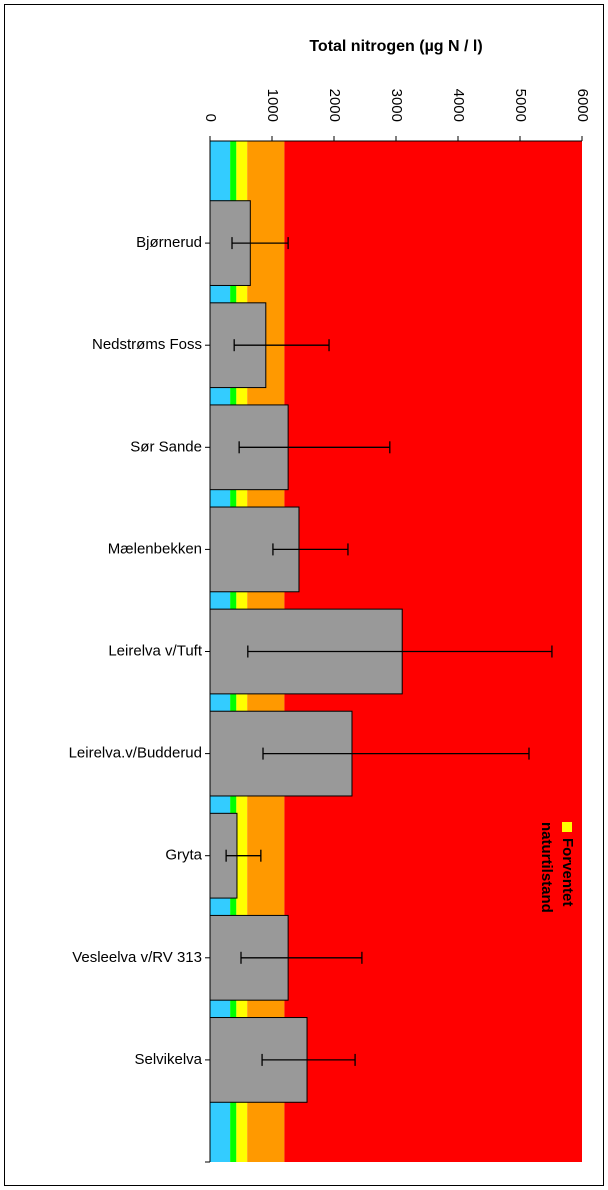  What do you see at coordinates (147, 344) in the screenshot?
I see `y-tick-label: Nedstrøms Foss` at bounding box center [147, 344].